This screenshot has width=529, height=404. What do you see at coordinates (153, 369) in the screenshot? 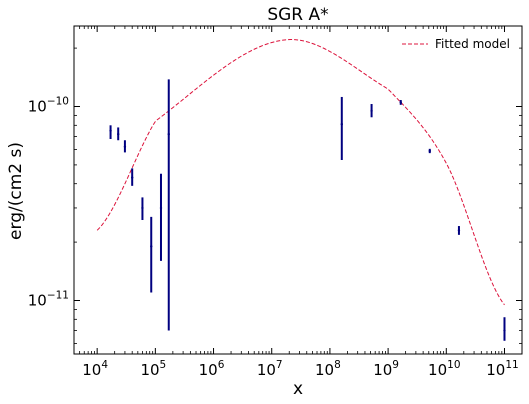
I see `x-tick-label: 10⁵` at bounding box center [153, 369].